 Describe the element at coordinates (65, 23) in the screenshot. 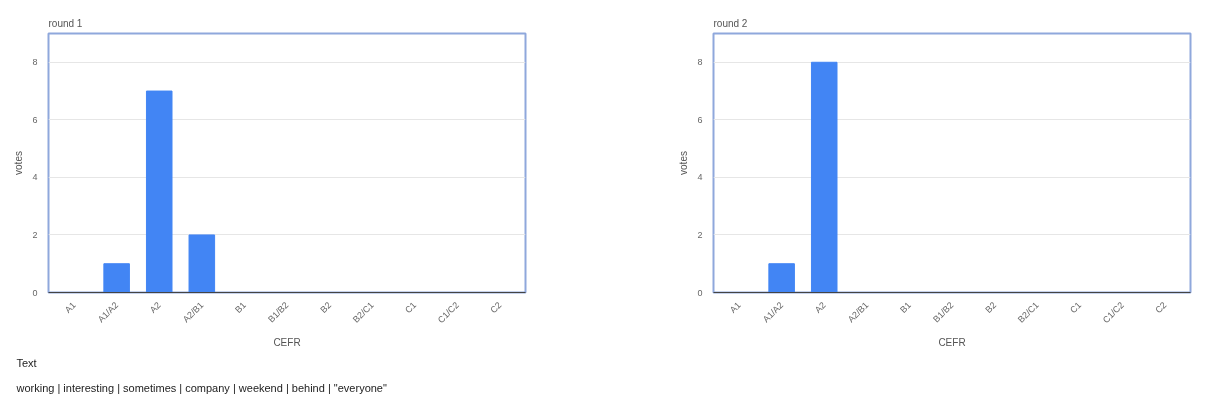

I see `chart-title: round 1` at that location.